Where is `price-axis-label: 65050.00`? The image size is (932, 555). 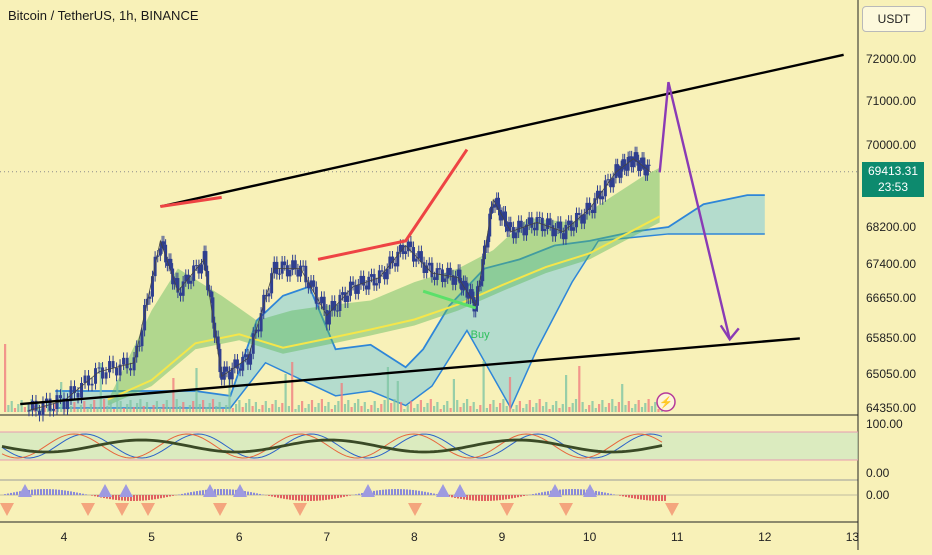
price-axis-label: 65050.00 is located at coordinates (891, 374).